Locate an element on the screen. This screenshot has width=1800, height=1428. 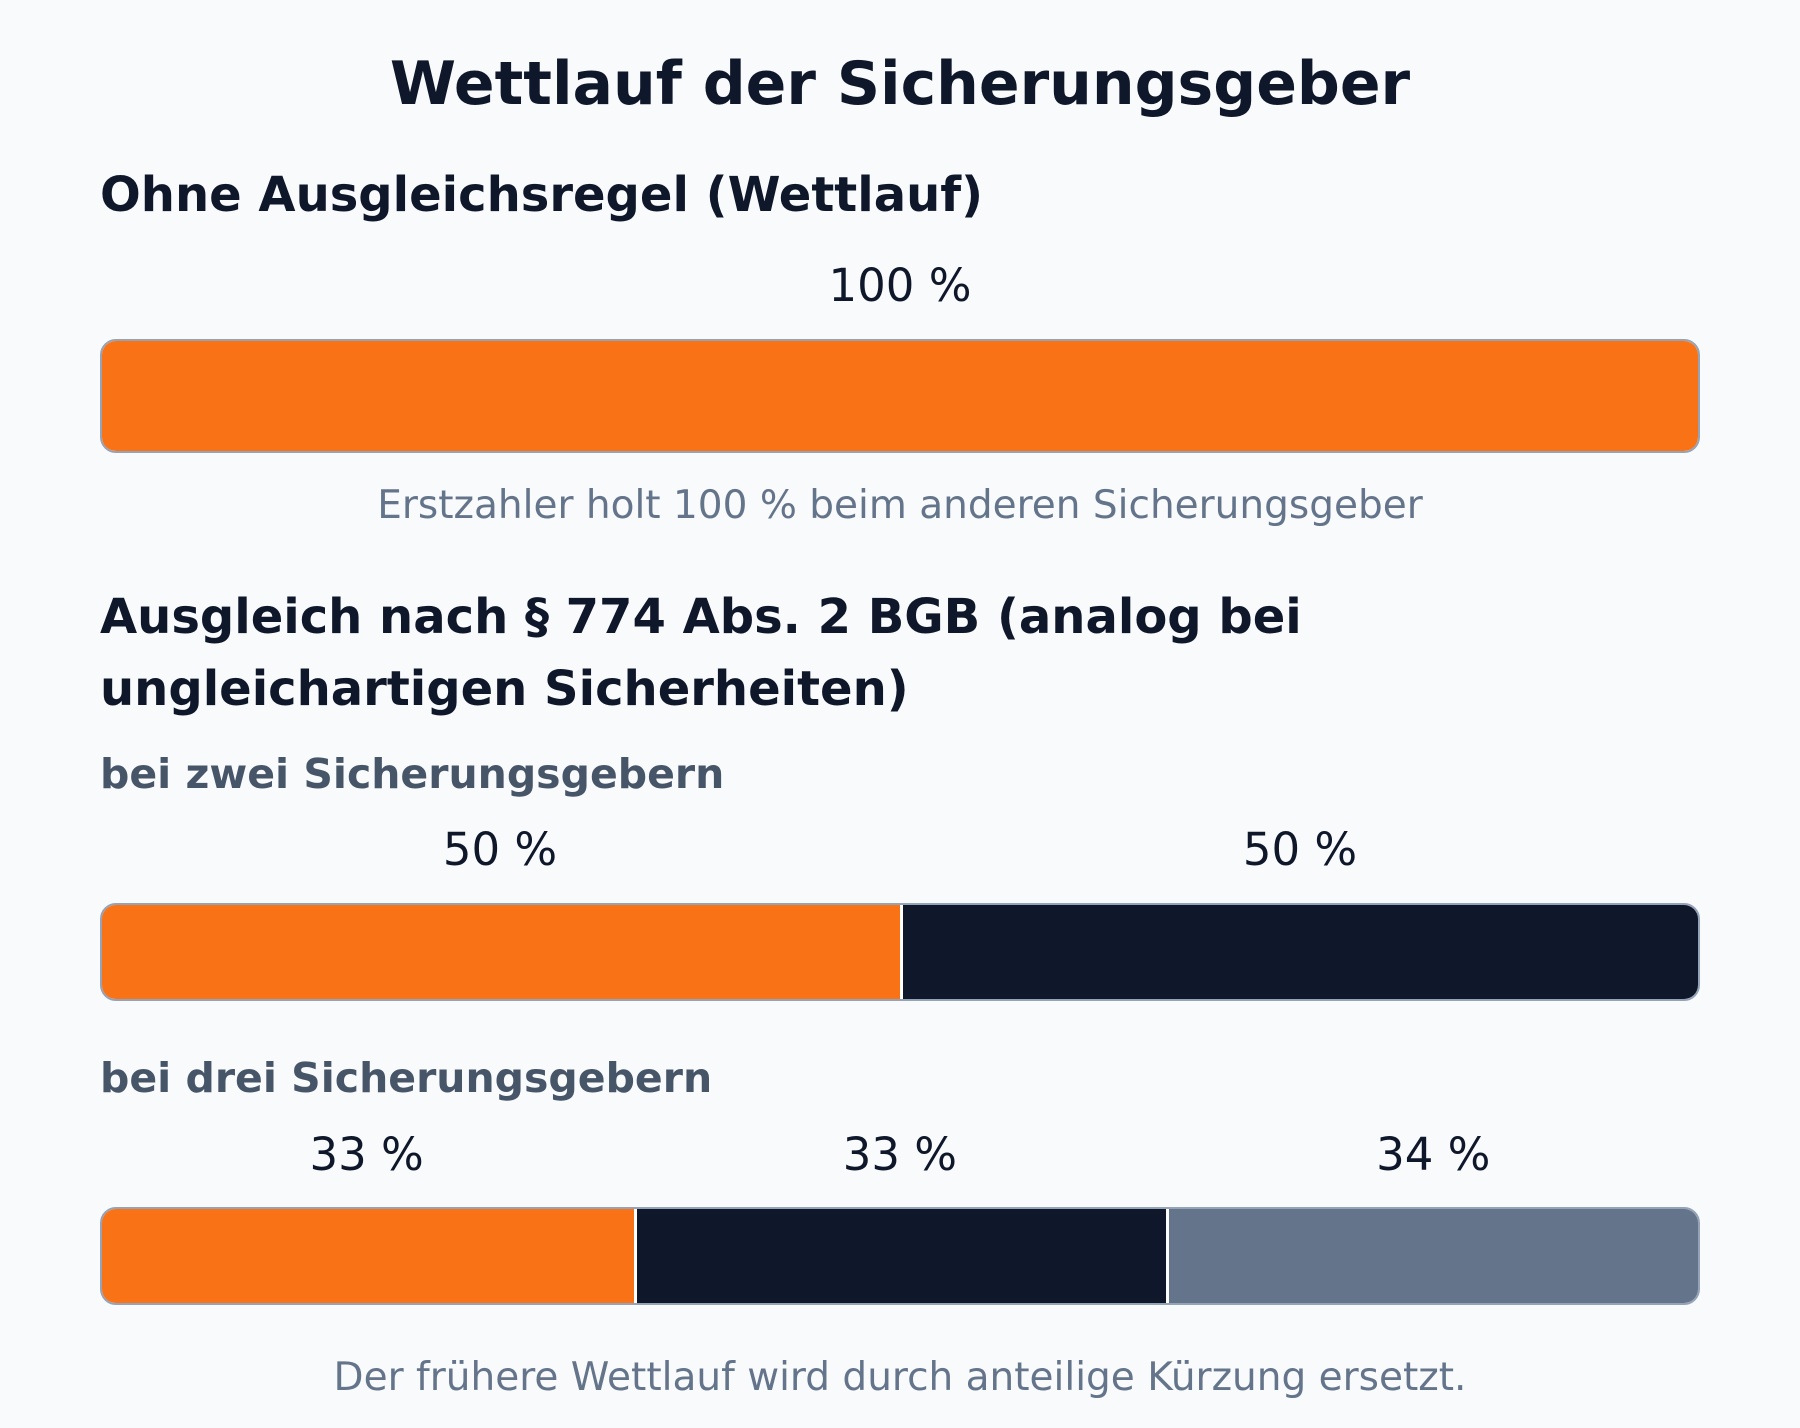
section-heading-race: Ohne Ausgleichsregel (Wettlauf) is located at coordinates (542, 195).